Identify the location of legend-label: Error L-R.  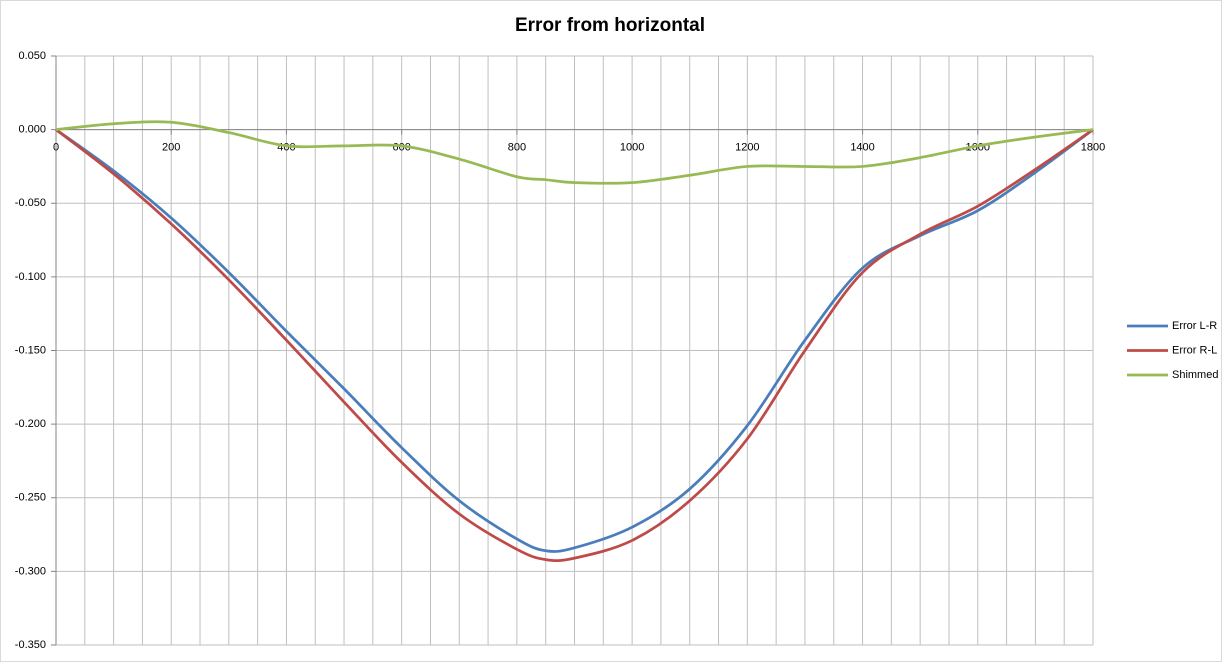
(1194, 326).